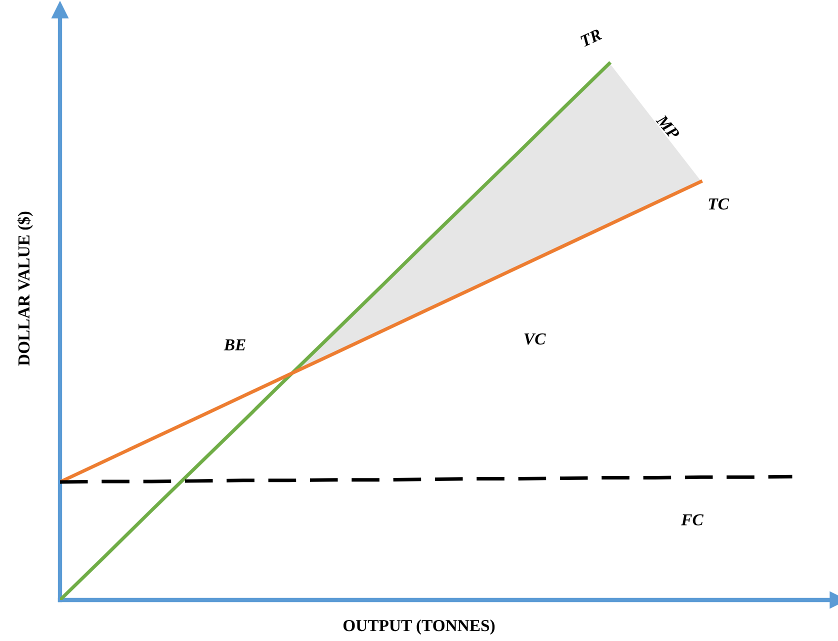  Describe the element at coordinates (535, 339) in the screenshot. I see `annotation: VC` at that location.